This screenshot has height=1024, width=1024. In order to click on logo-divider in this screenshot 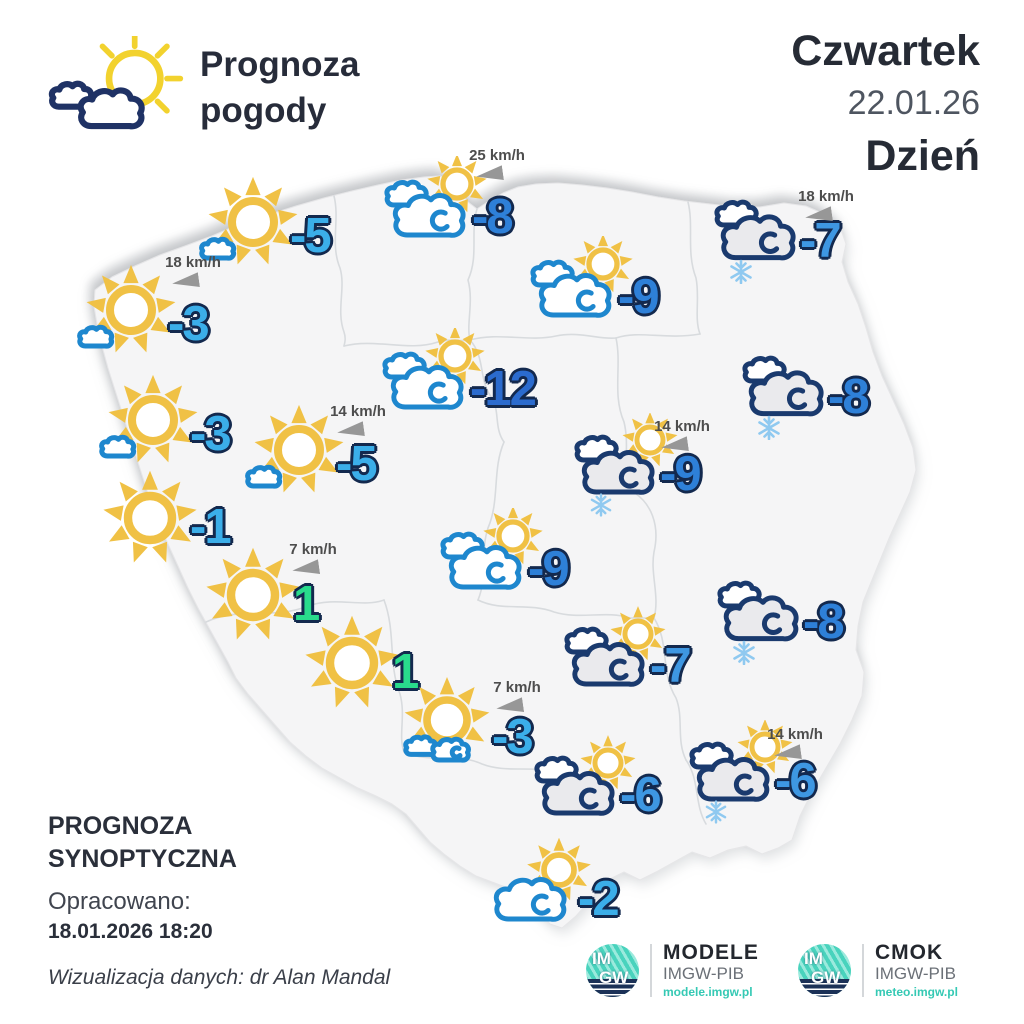, I will do `click(863, 970)`.